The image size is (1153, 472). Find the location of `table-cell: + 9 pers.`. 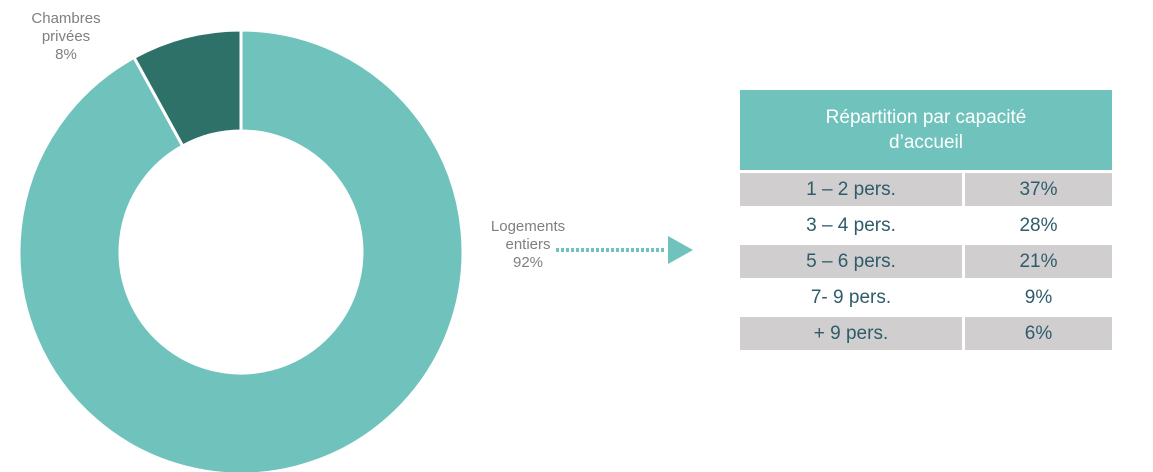

table-cell: + 9 pers. is located at coordinates (852, 332).